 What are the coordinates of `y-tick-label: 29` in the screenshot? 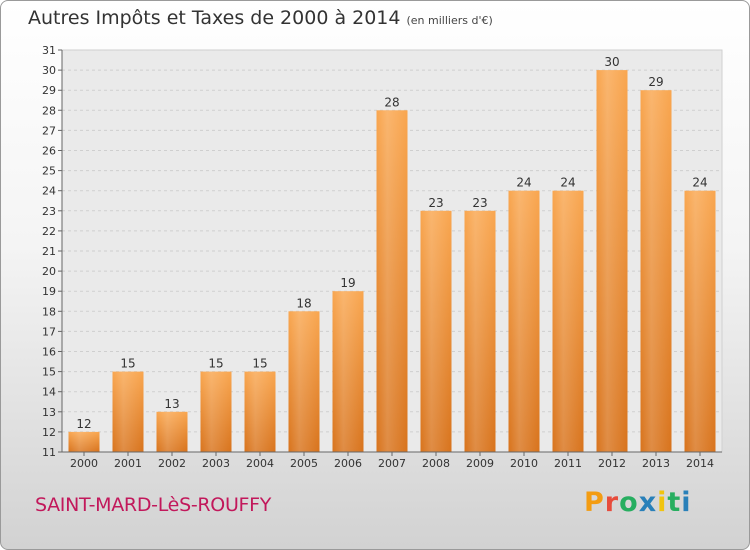 It's located at (49, 90).